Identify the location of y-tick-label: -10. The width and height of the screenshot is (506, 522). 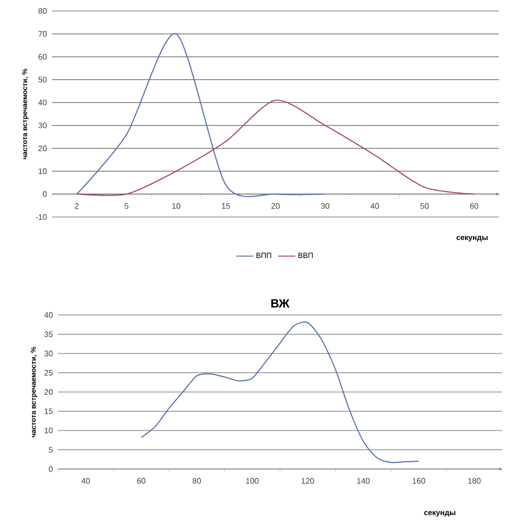
(41, 217).